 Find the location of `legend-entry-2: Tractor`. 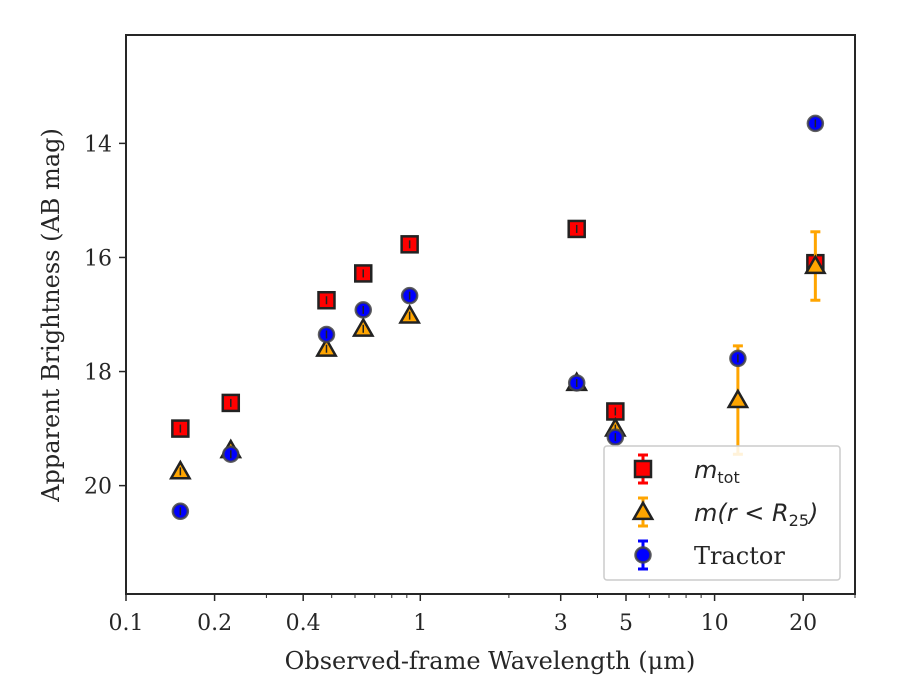

legend-entry-2: Tractor is located at coordinates (709, 555).